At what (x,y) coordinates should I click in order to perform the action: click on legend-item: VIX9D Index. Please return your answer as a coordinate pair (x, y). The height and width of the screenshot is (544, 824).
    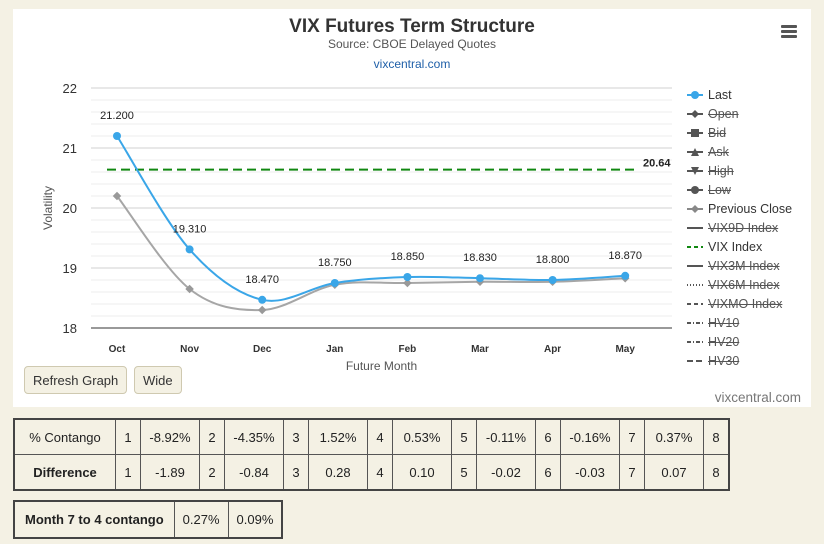
    Looking at the image, I should click on (739, 227).